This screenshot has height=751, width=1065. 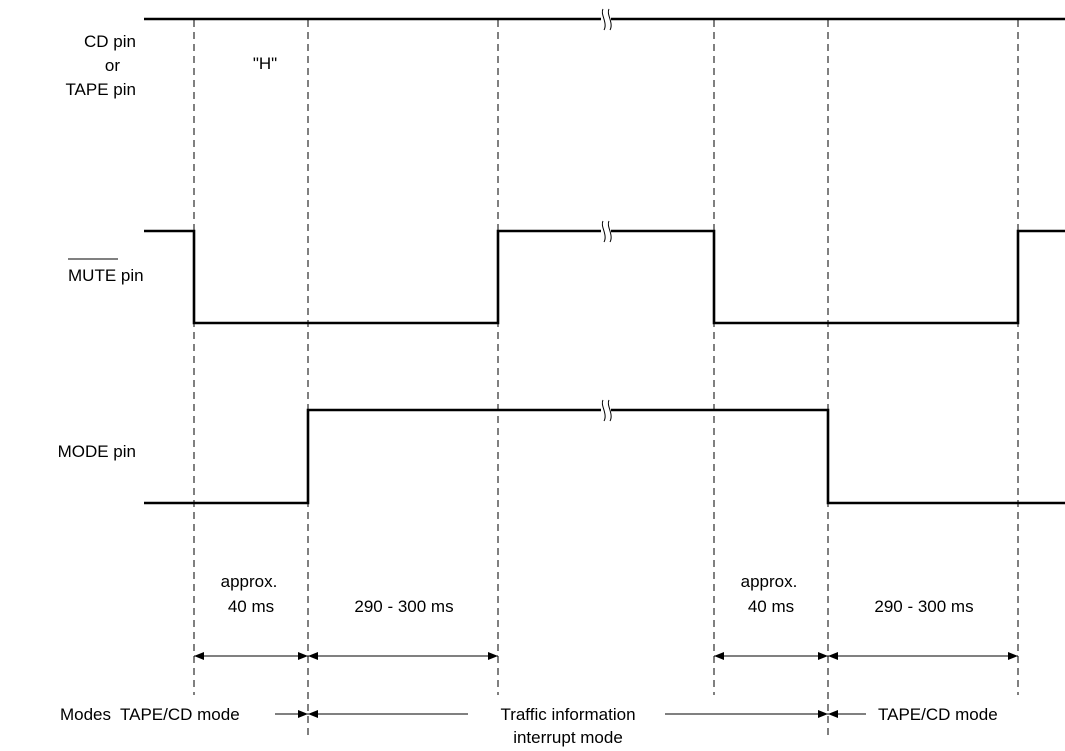 I want to click on cd-tape-pin-label-line-3: TAPE pin, so click(x=100, y=89).